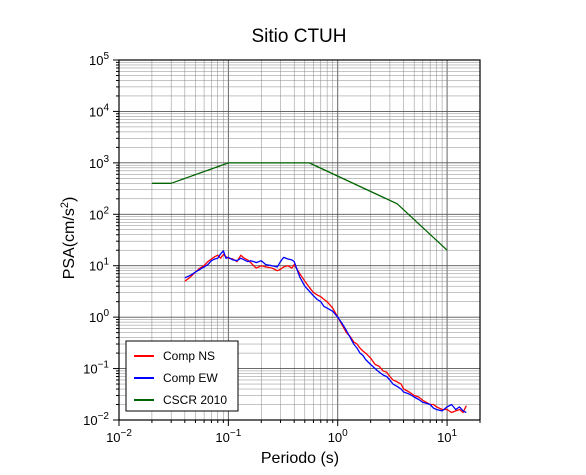 This screenshot has height=475, width=586. I want to click on y-tick-label: 10², so click(99, 213).